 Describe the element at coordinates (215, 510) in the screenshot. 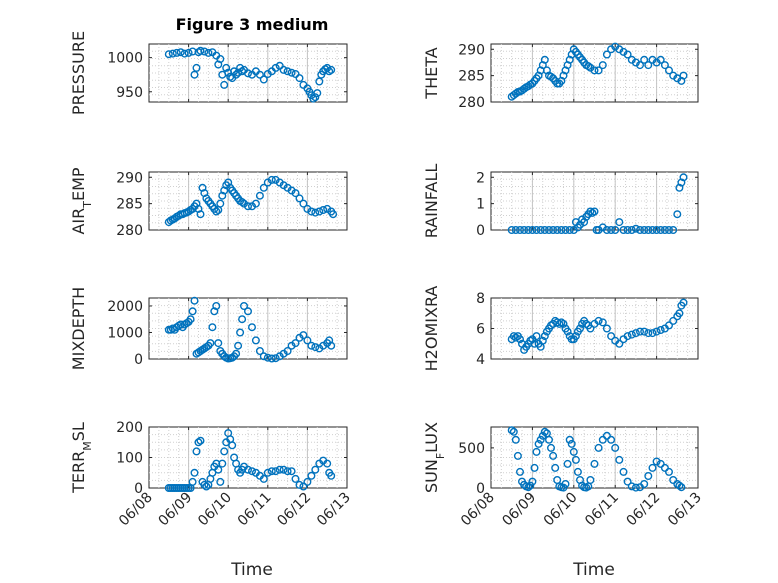

I see `x-tick-label: 06/10` at that location.